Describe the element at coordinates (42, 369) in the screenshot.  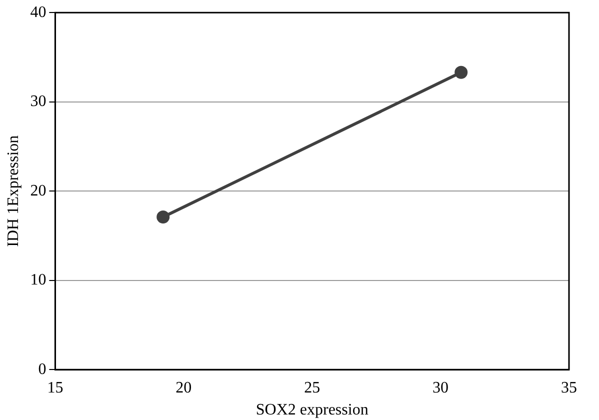
I see `y-tick-label: 0` at that location.